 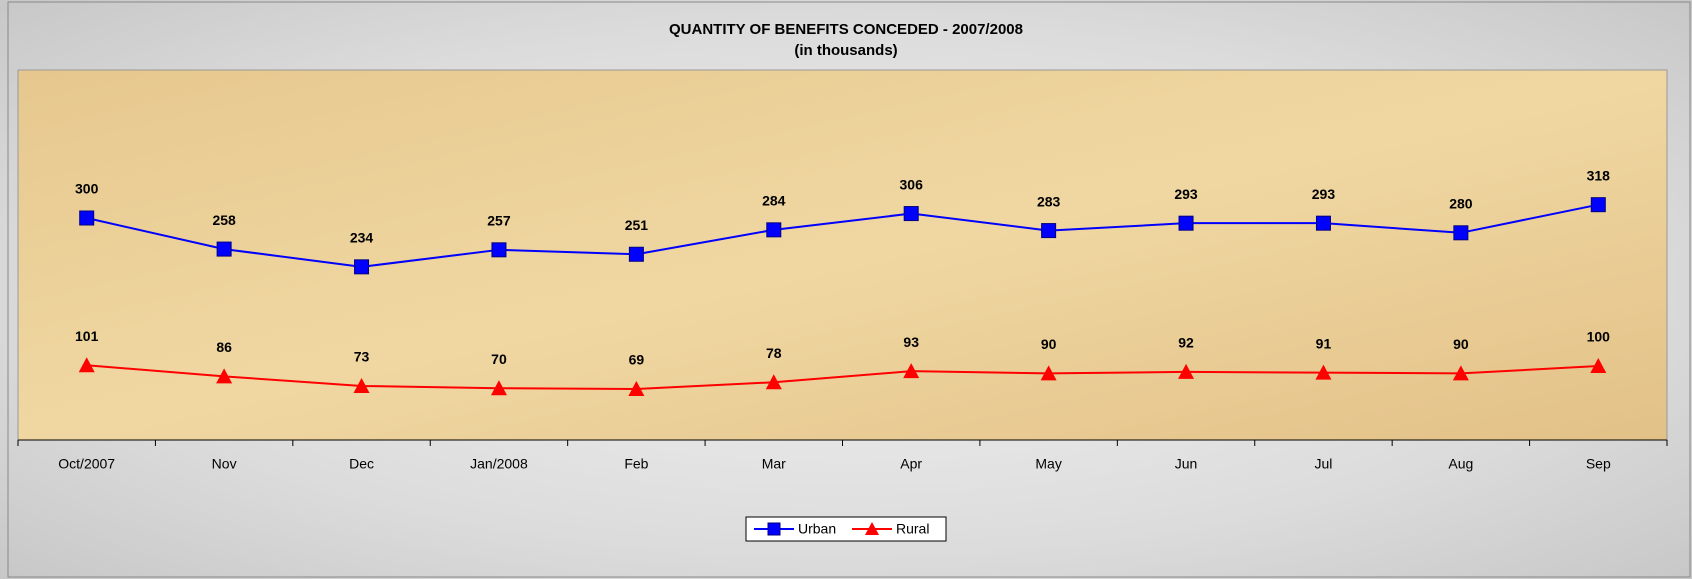 I want to click on x-tick-label: Sep, so click(x=1598, y=464).